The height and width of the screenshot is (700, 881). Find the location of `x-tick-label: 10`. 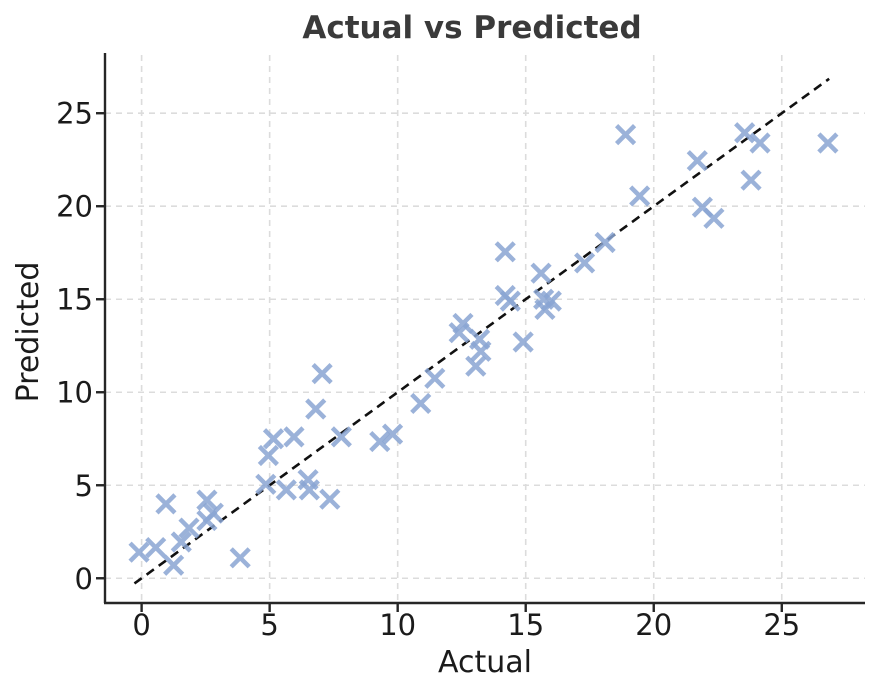

x-tick-label: 10 is located at coordinates (397, 625).